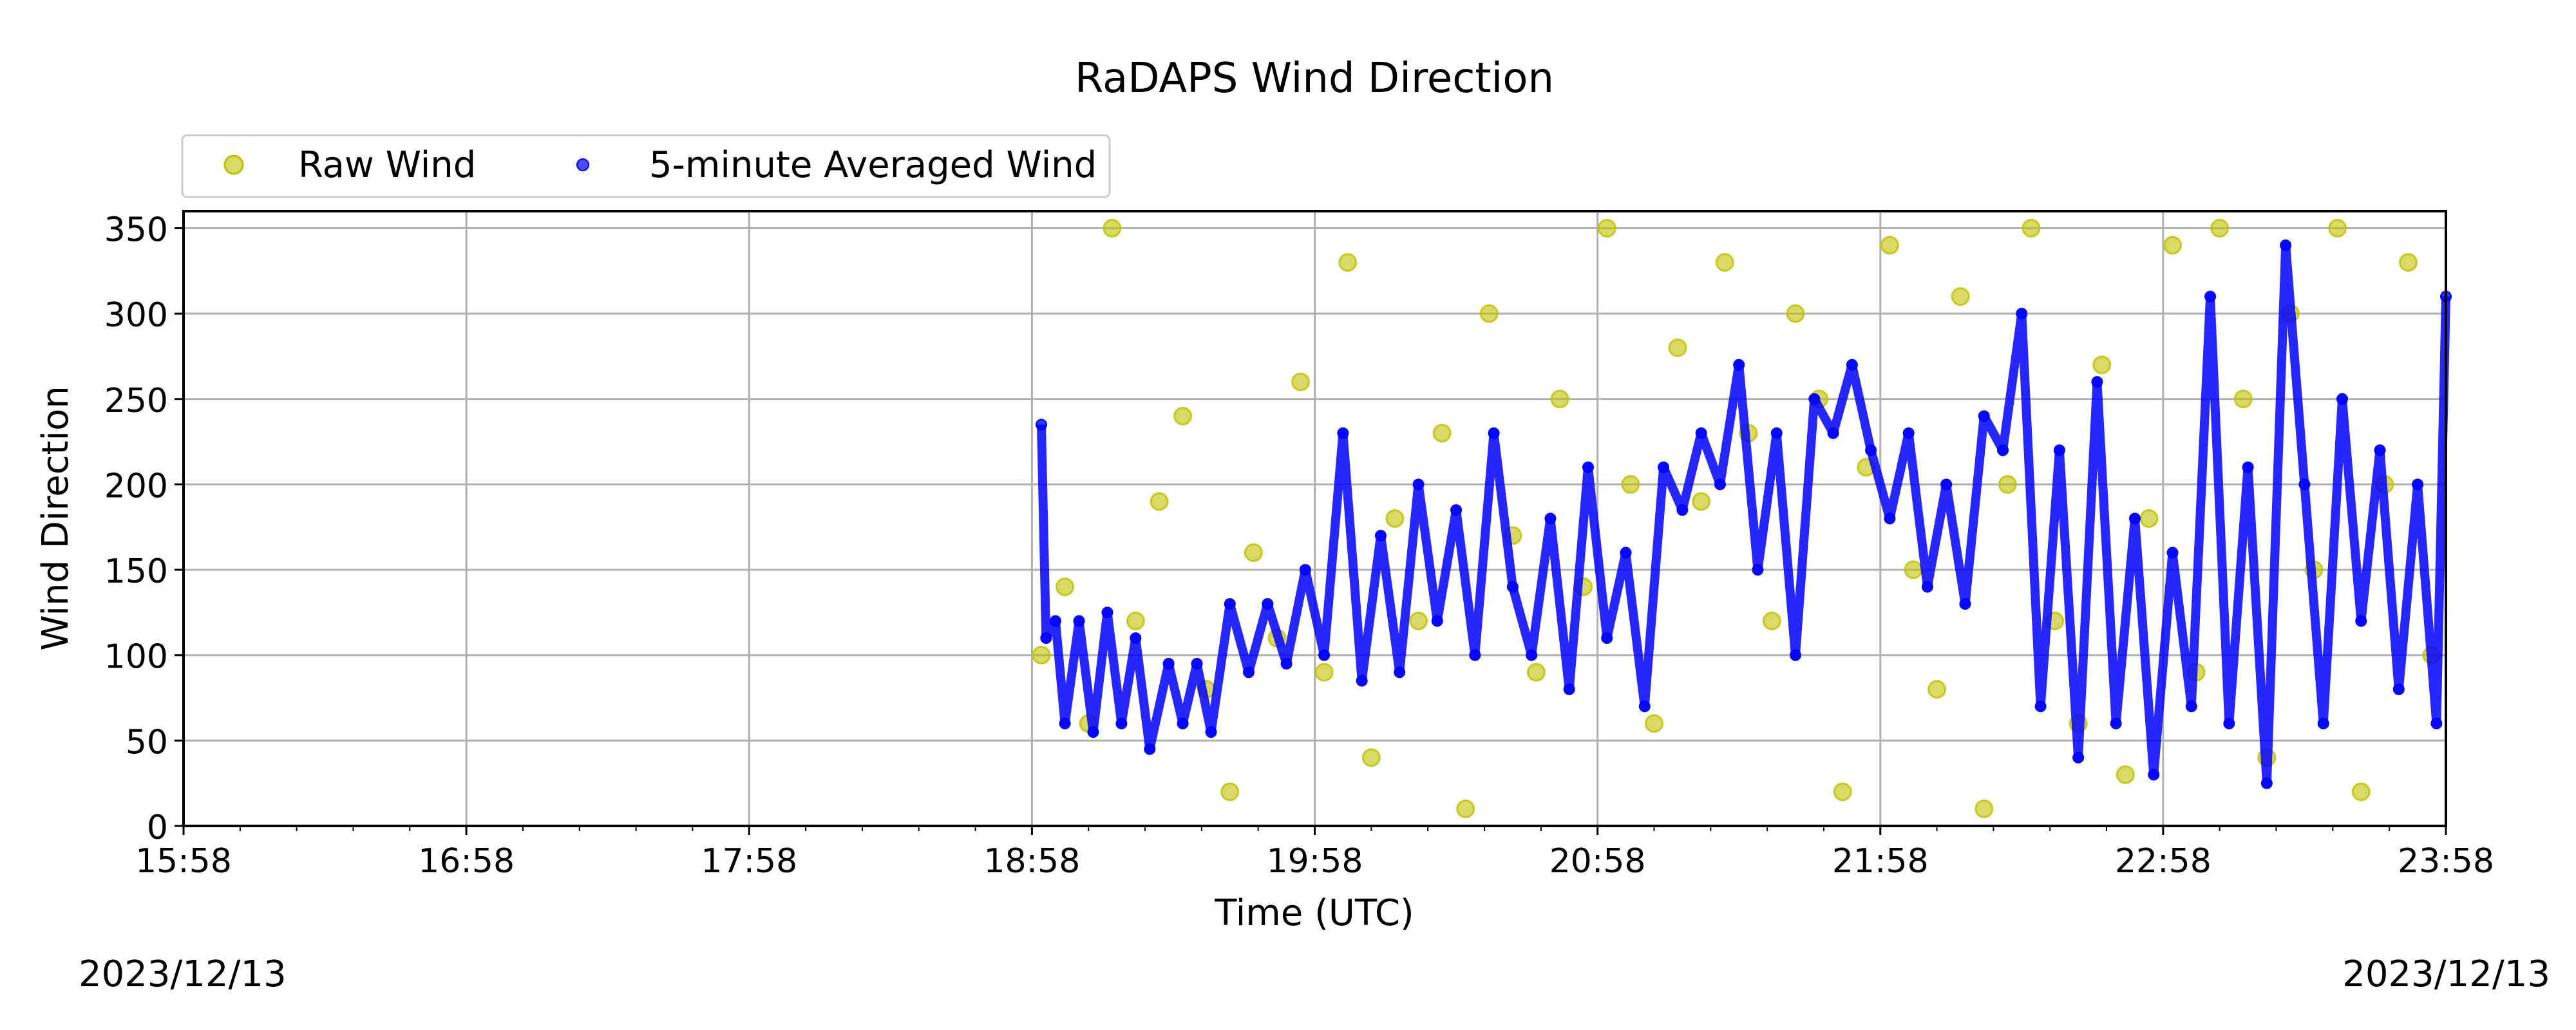 The image size is (2576, 1030). Describe the element at coordinates (147, 742) in the screenshot. I see `y-tick-label: 50` at that location.